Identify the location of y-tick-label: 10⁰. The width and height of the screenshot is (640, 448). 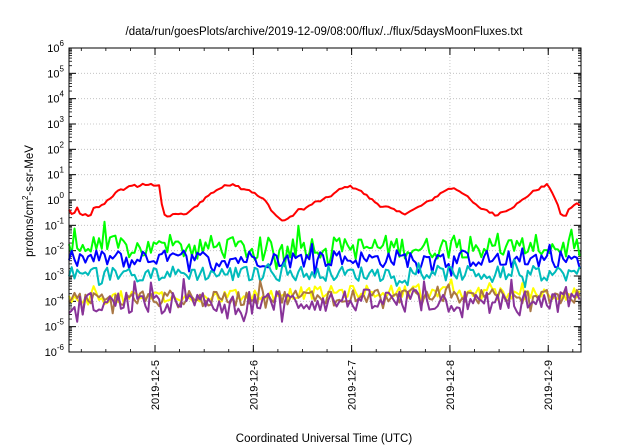
(55, 199).